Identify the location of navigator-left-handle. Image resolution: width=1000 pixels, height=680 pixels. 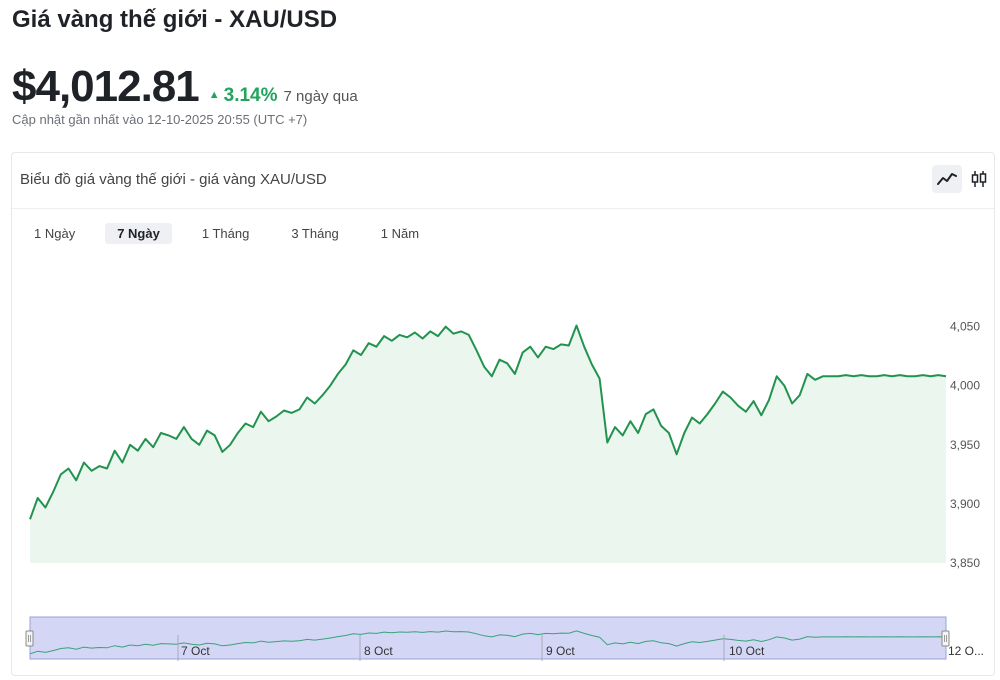
(29, 638).